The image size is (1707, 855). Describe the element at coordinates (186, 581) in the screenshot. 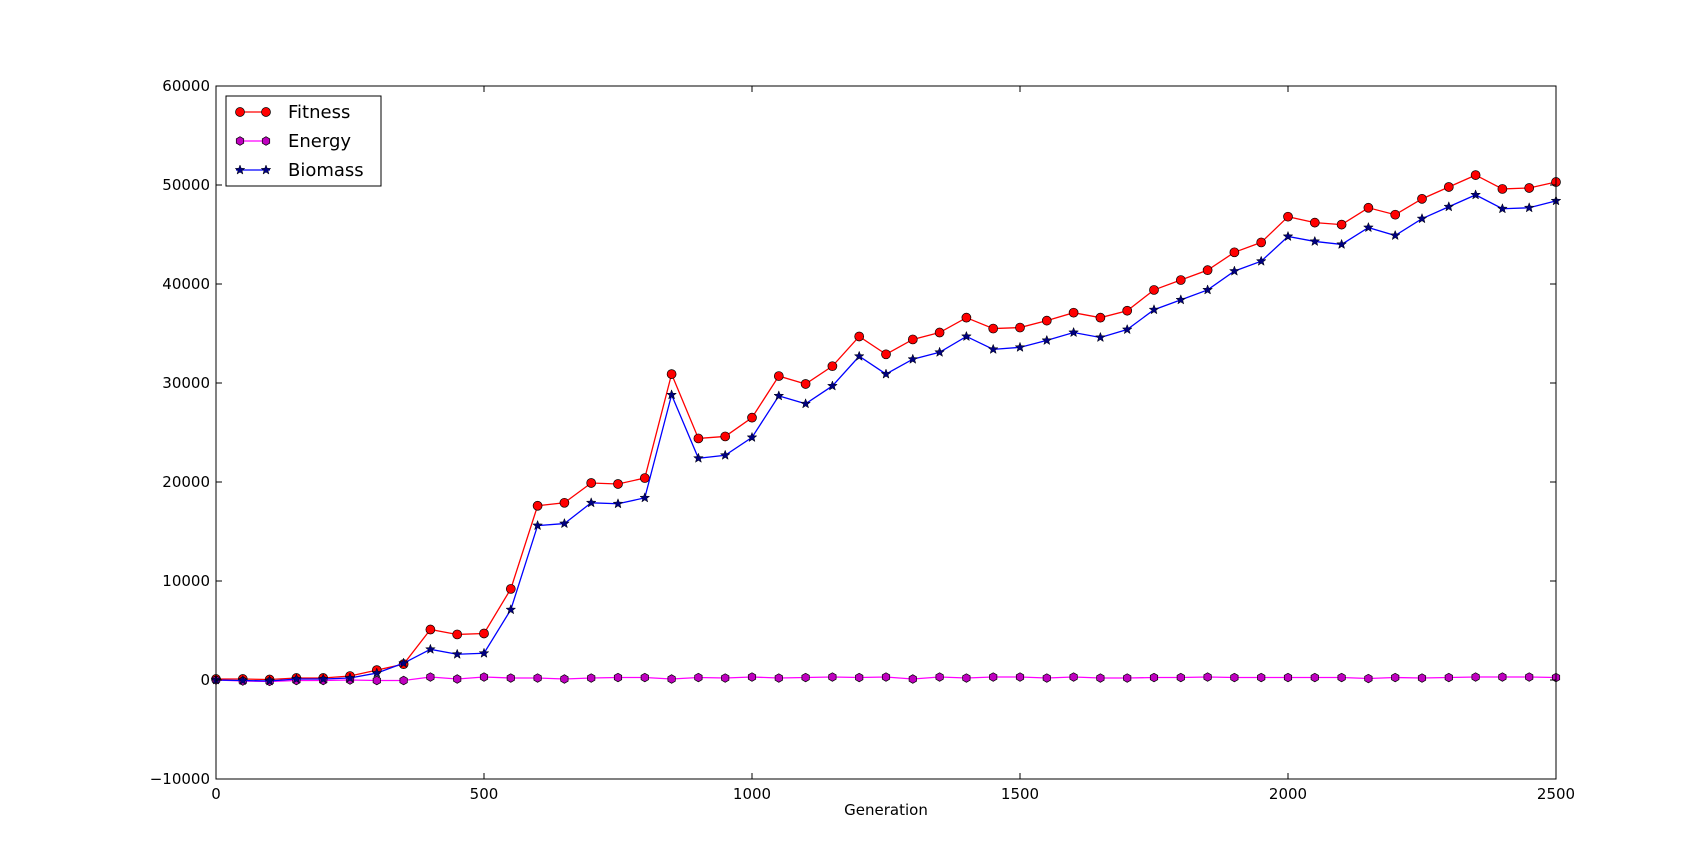

I see `y-tick-label: 10000` at that location.